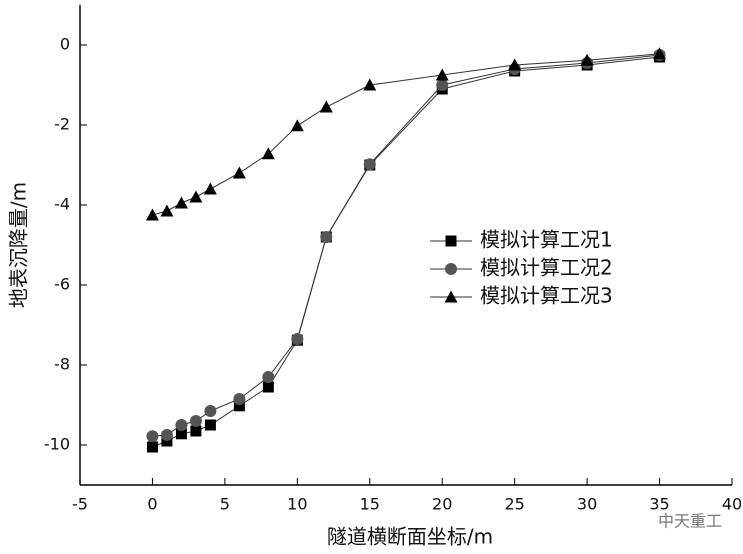 The width and height of the screenshot is (743, 554). Describe the element at coordinates (225, 504) in the screenshot. I see `x-tick-label: 5` at that location.